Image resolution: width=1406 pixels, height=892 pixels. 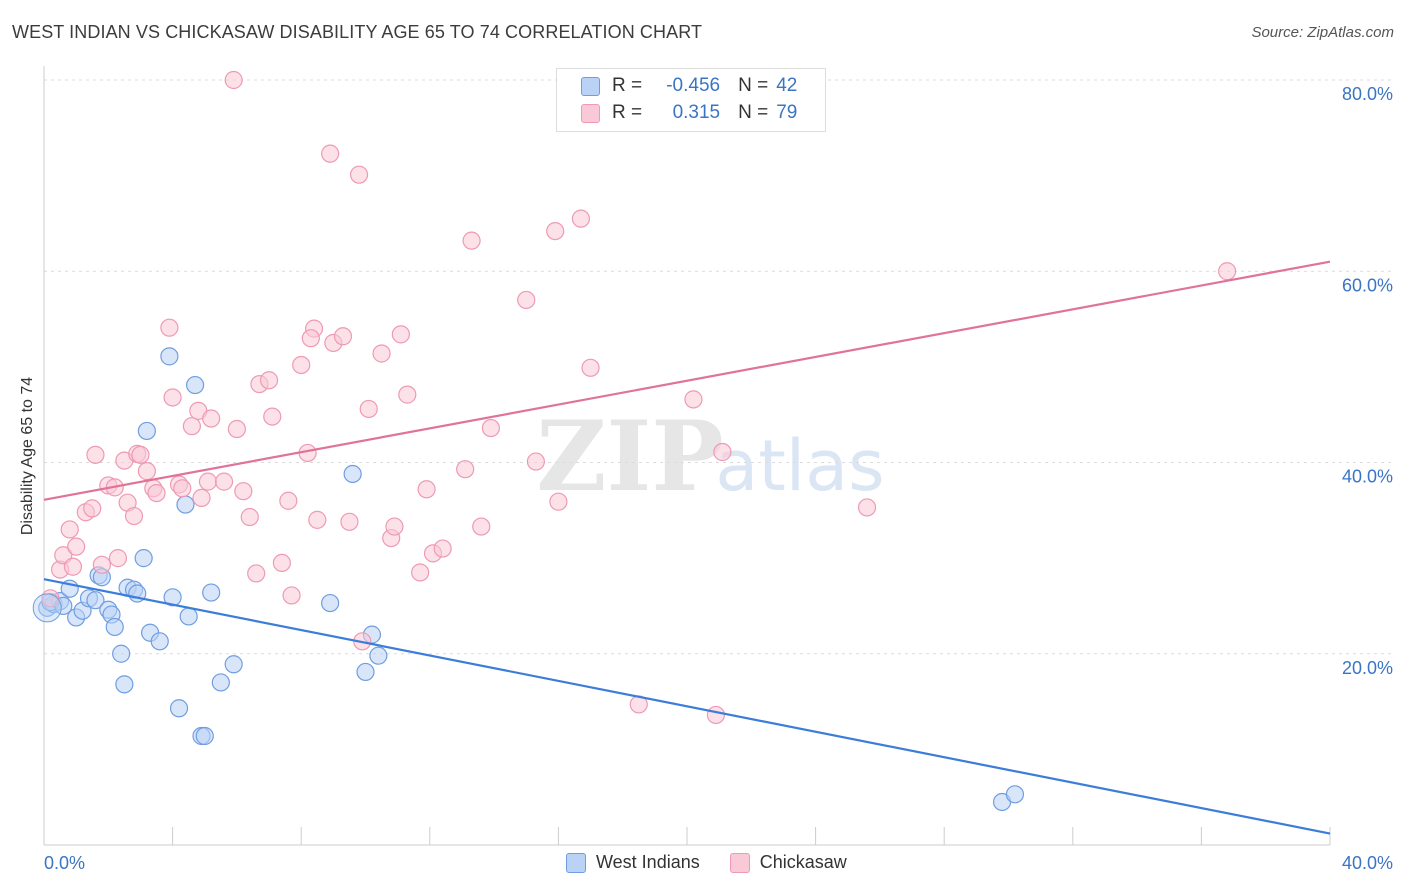 I want to click on legend-row-chickasaw: R = 0.315 N = 79, so click(x=689, y=113).